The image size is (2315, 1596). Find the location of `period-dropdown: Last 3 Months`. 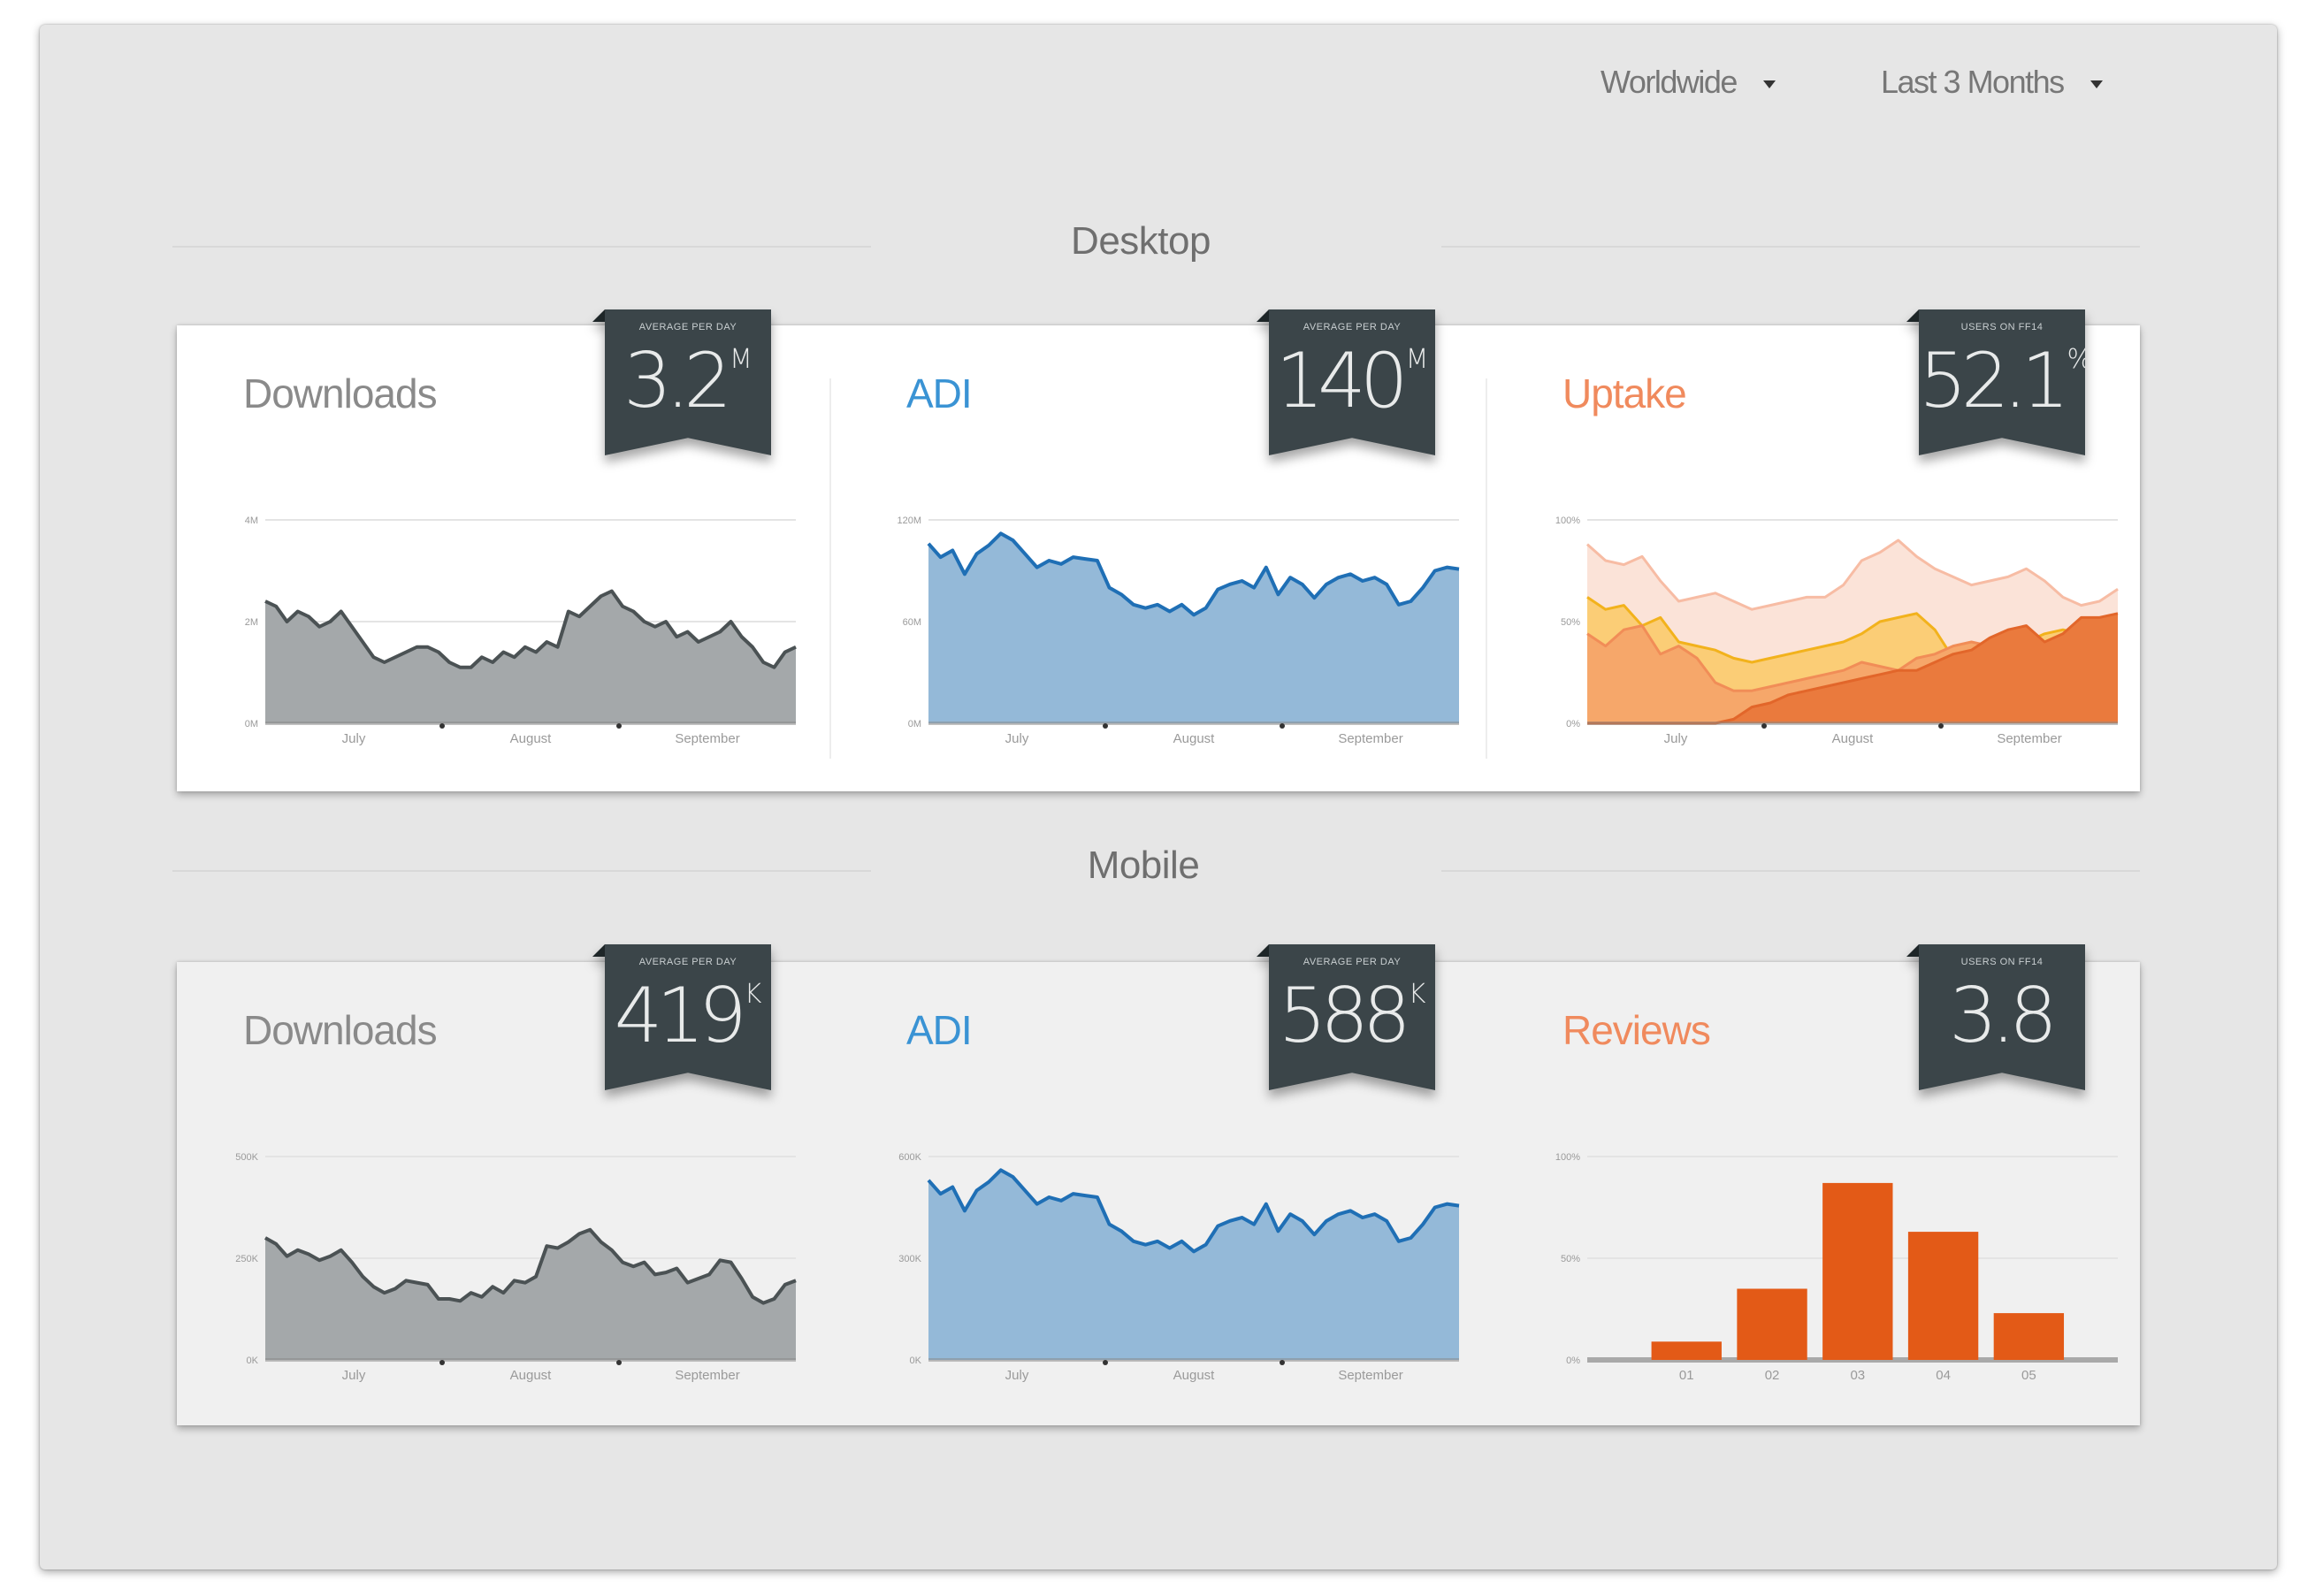

period-dropdown: Last 3 Months is located at coordinates (1992, 82).